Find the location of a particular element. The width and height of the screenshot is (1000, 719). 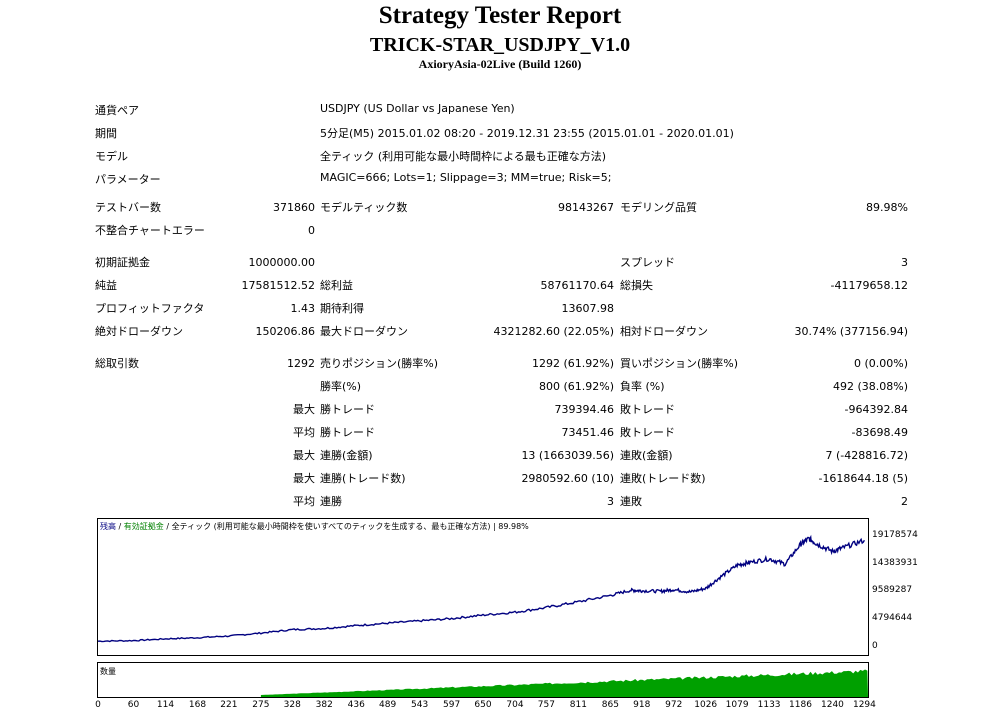

x-tick-label: 1186 is located at coordinates (800, 705).